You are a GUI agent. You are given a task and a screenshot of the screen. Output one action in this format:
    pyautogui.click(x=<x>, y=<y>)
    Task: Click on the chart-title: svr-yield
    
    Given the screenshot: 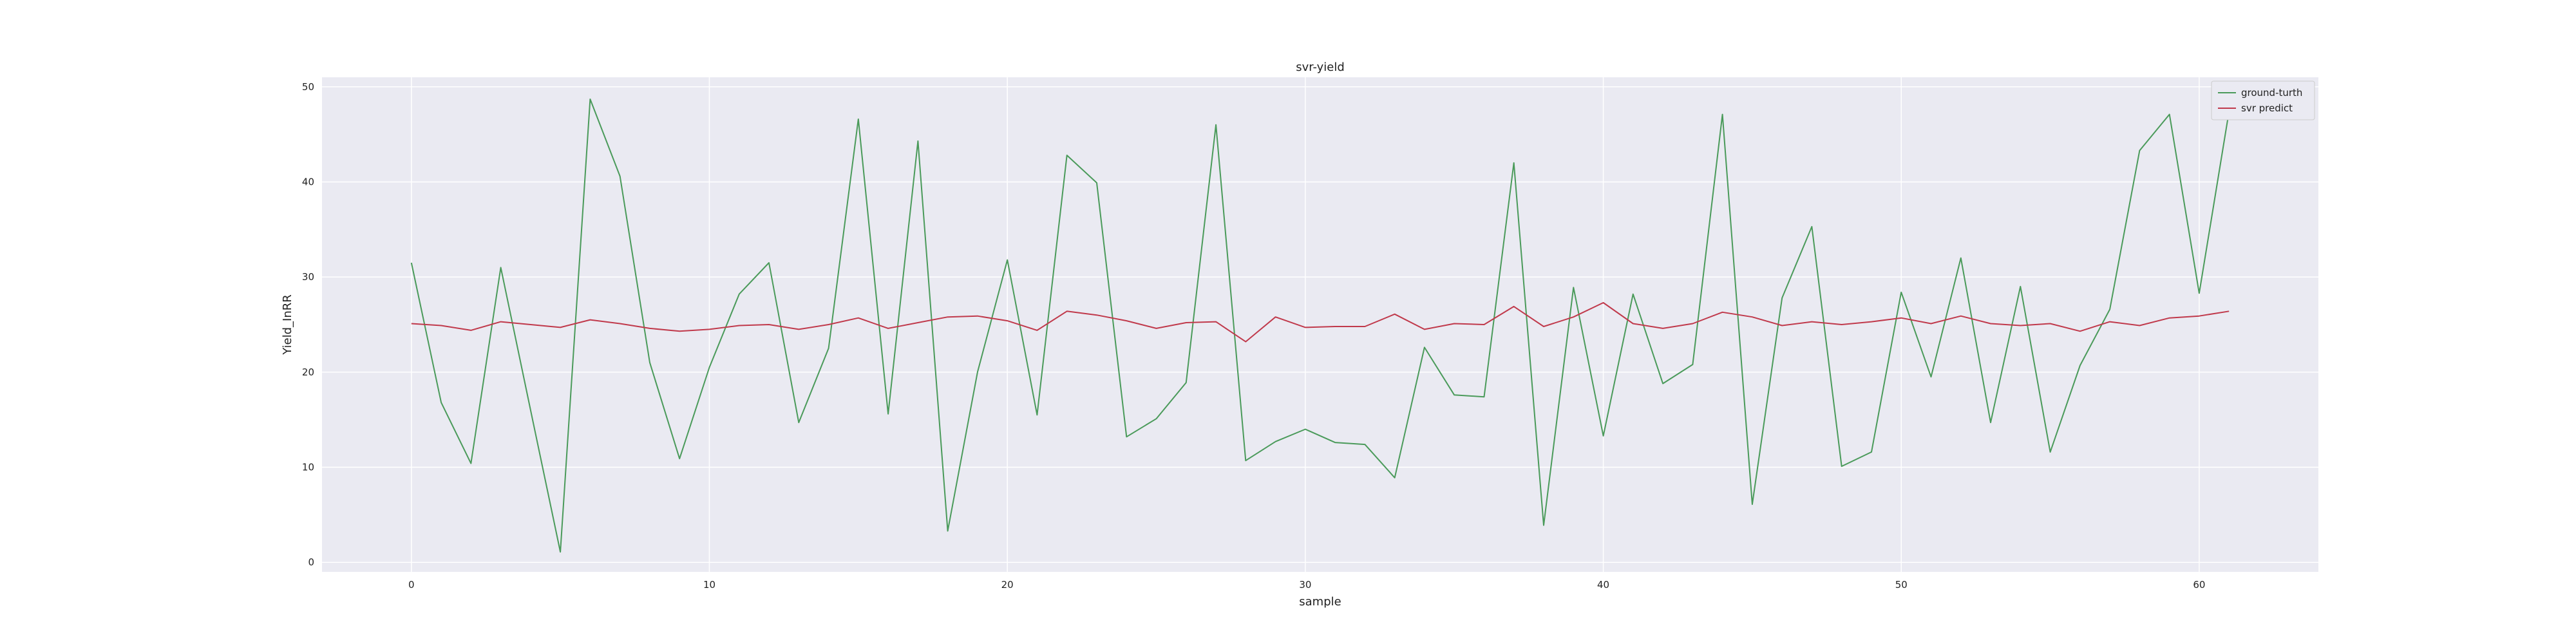 What is the action you would take?
    pyautogui.click(x=1320, y=67)
    